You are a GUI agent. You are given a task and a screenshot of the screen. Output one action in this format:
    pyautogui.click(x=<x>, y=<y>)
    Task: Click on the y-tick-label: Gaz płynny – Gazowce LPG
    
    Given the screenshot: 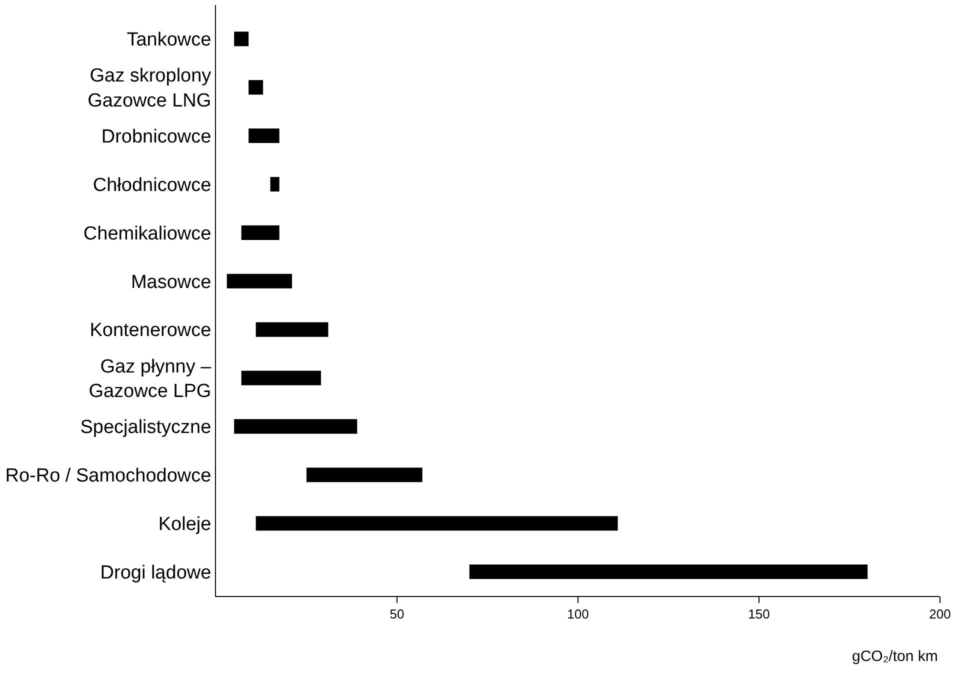 What is the action you would take?
    pyautogui.click(x=150, y=379)
    